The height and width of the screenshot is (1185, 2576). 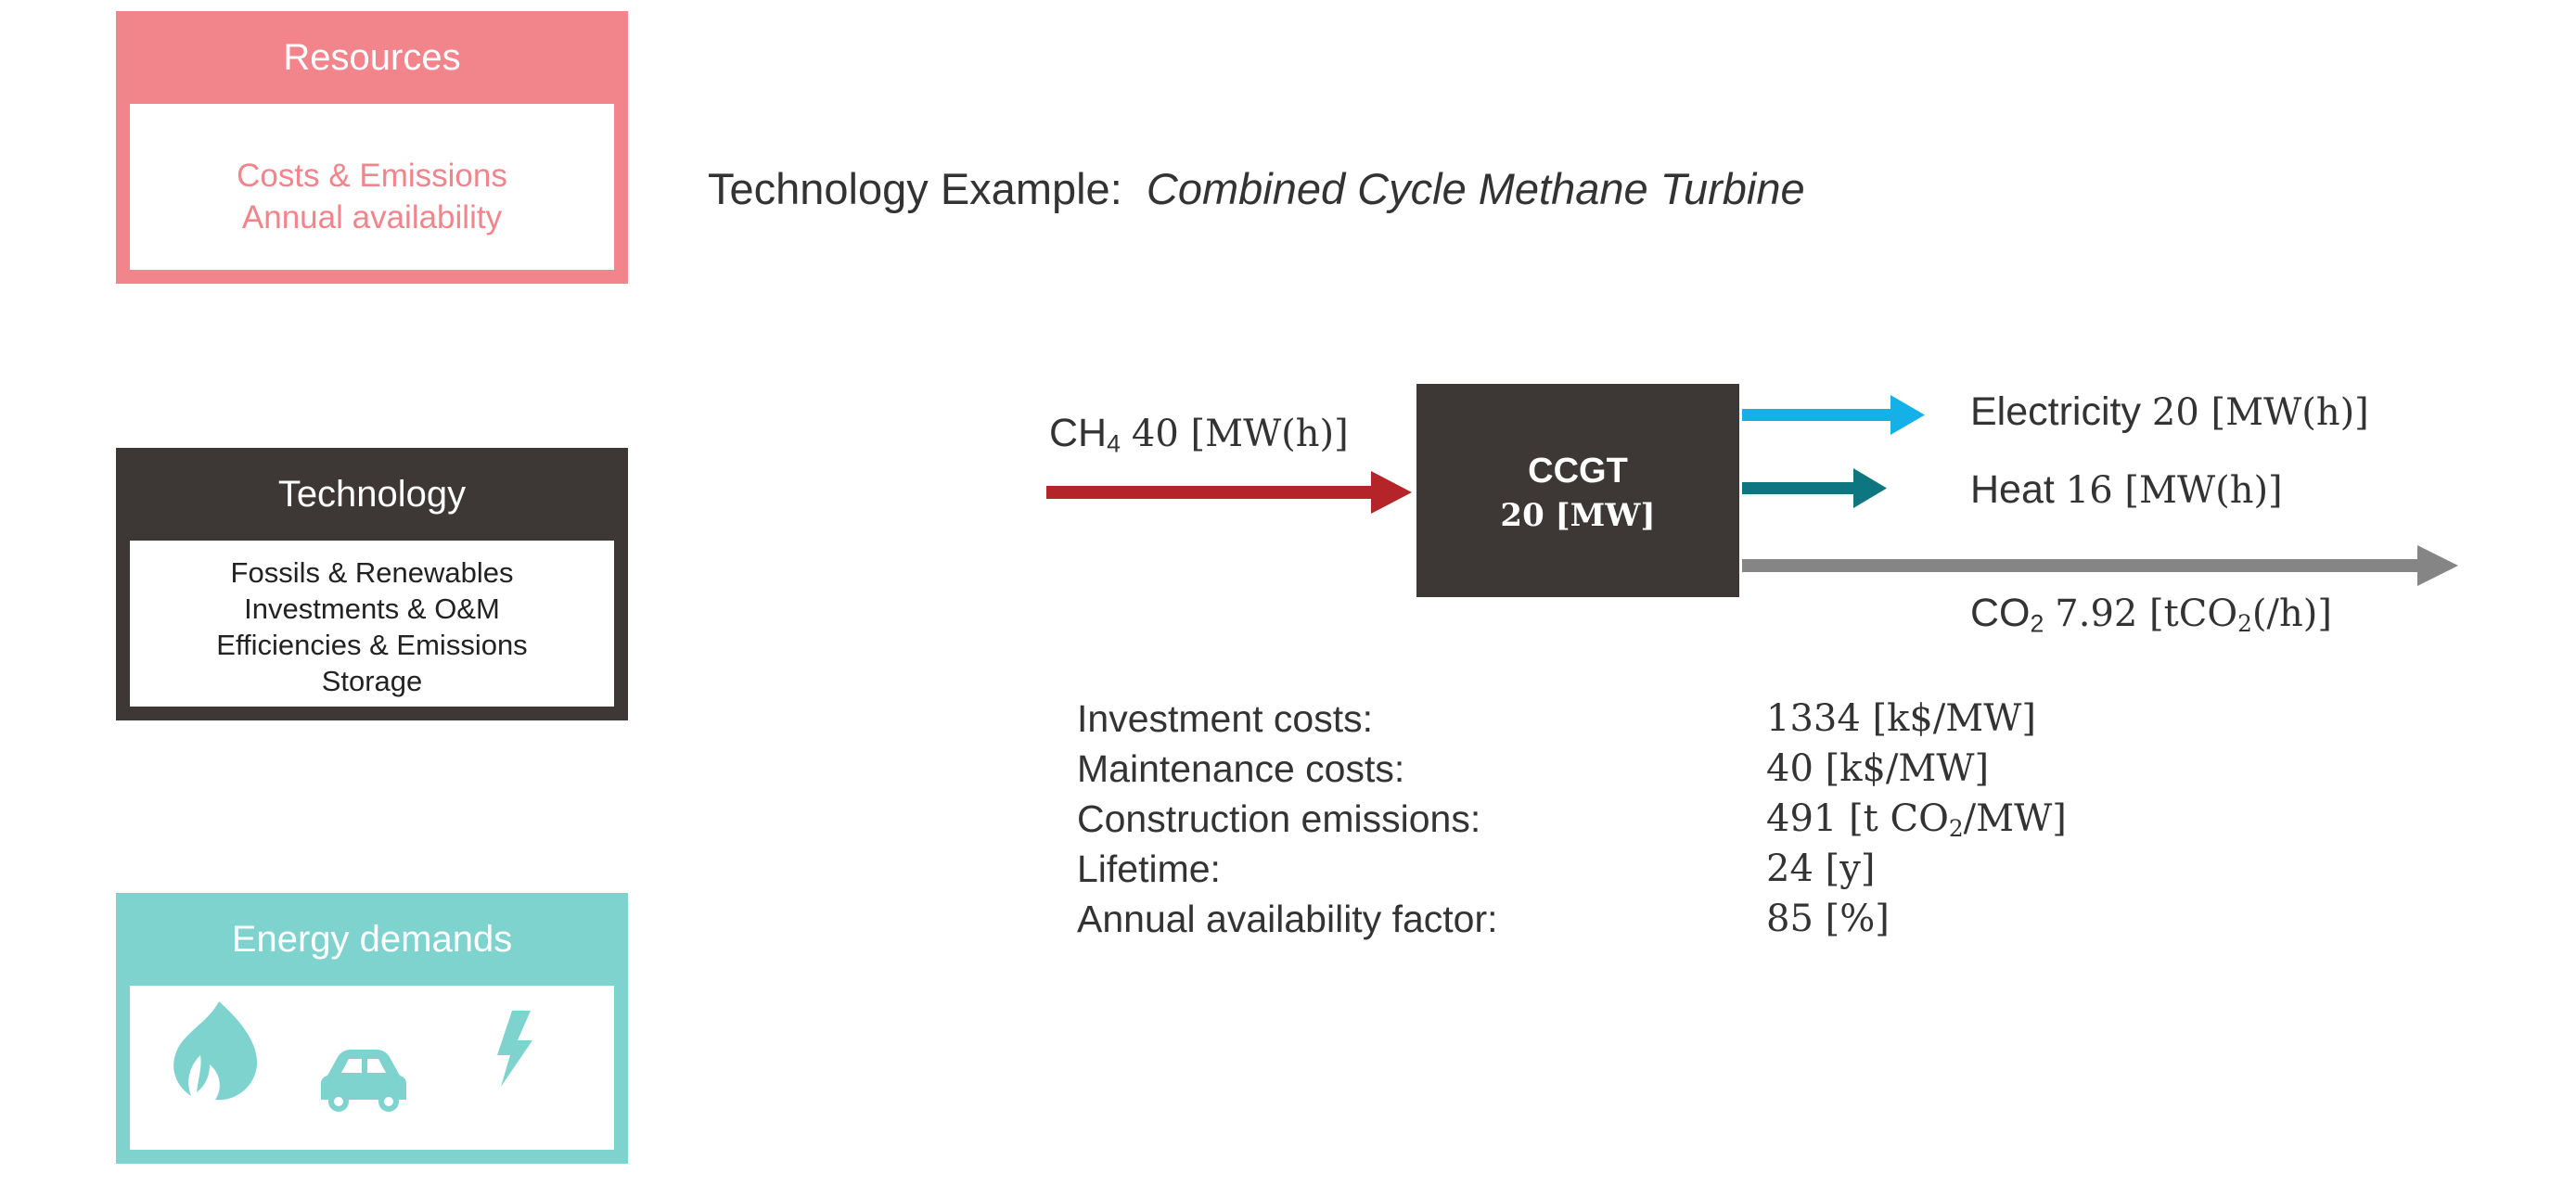 What do you see at coordinates (1287, 919) in the screenshot?
I see `parameter-label: Annual availability factor:` at bounding box center [1287, 919].